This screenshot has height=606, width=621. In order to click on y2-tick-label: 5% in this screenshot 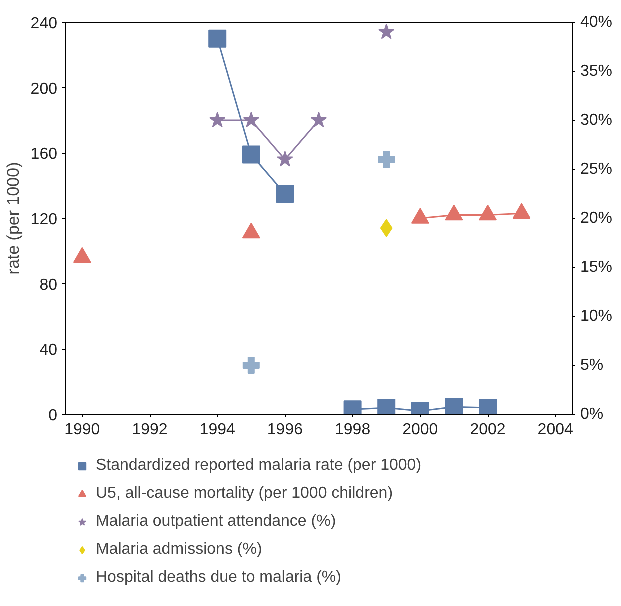, I will do `click(592, 365)`.